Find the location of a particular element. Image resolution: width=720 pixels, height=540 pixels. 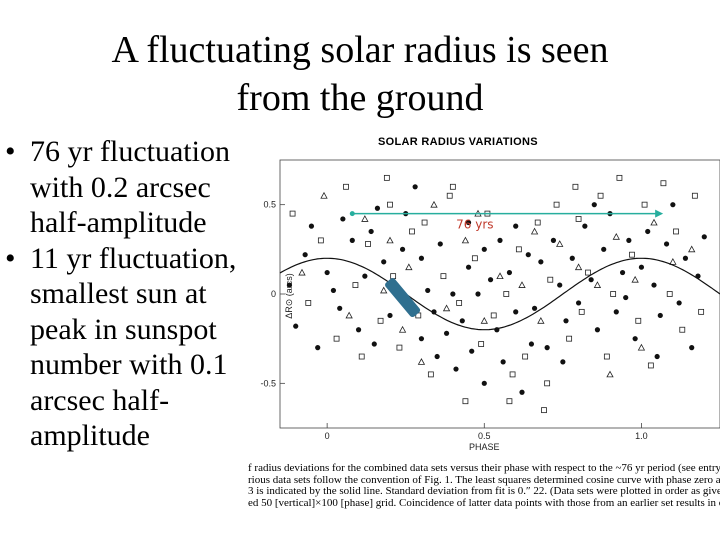

bullet-line: peak in sunspot is located at coordinates (123, 329).